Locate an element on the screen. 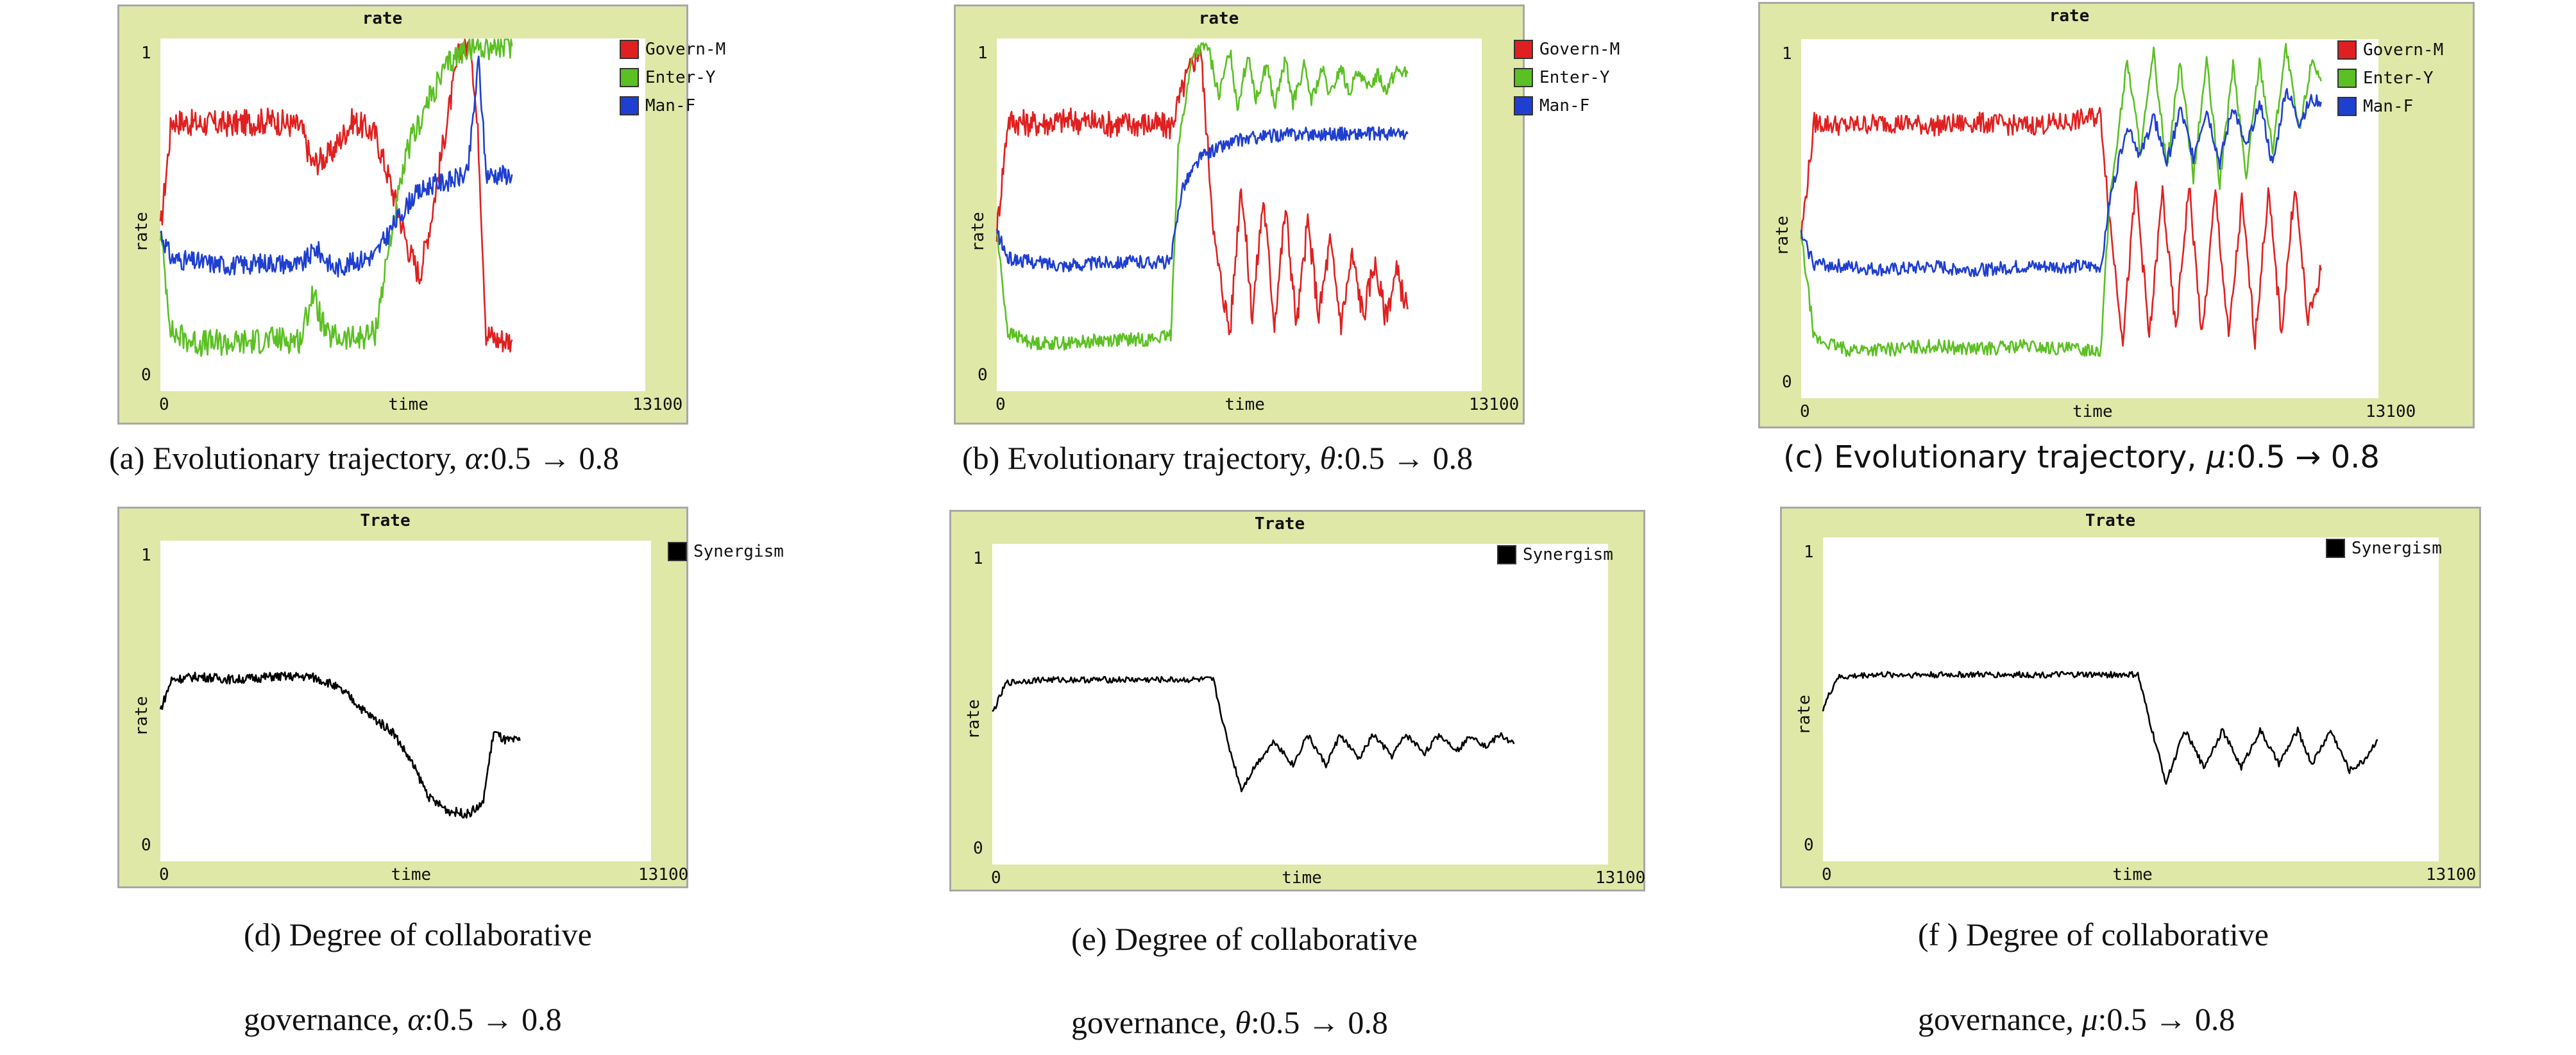 This screenshot has height=1055, width=2576. caption-line-2: governance, μ:0.5 → 0.8 is located at coordinates (2076, 1019).